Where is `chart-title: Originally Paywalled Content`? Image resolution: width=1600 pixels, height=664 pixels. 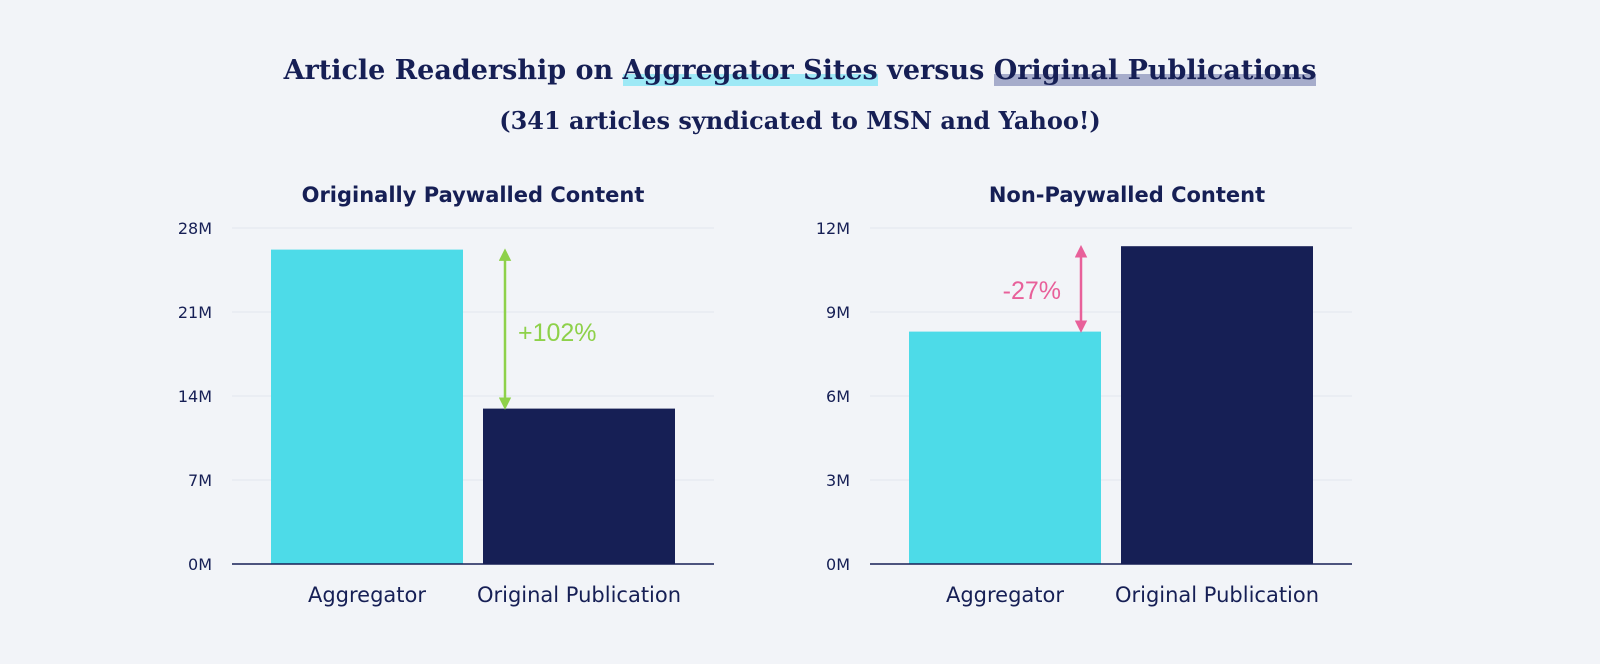 chart-title: Originally Paywalled Content is located at coordinates (473, 195).